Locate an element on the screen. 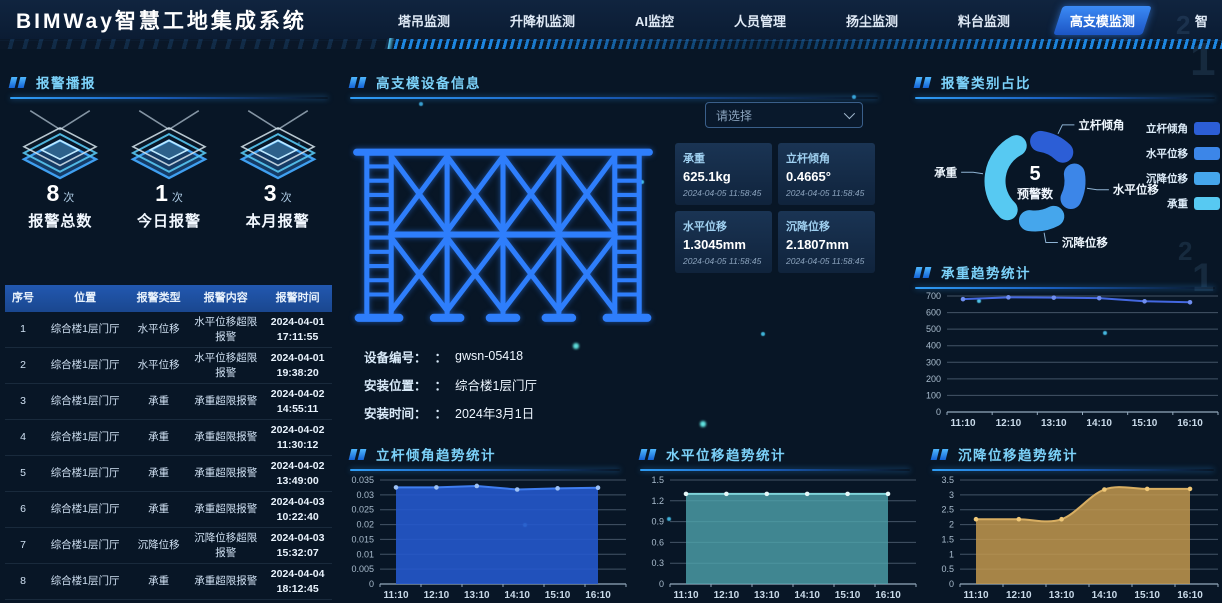 This screenshot has width=1222, height=603. alarm-panel-header: 报警播报 is located at coordinates (169, 85).